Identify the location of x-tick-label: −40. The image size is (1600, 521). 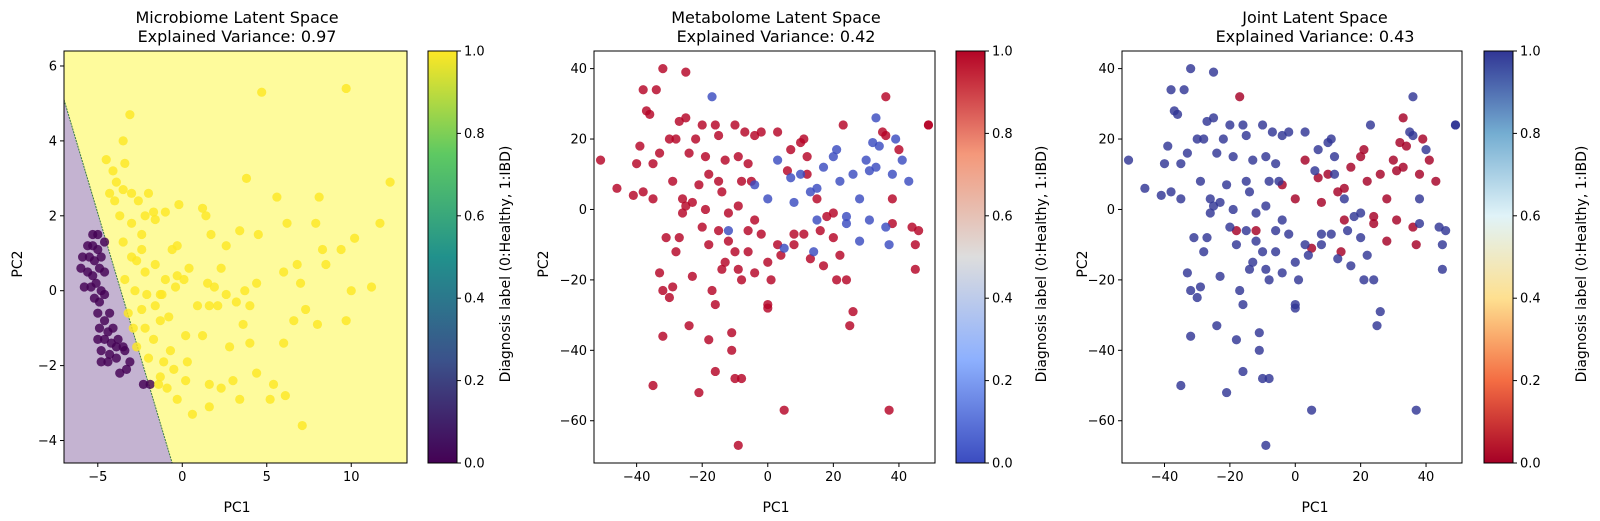
(636, 477).